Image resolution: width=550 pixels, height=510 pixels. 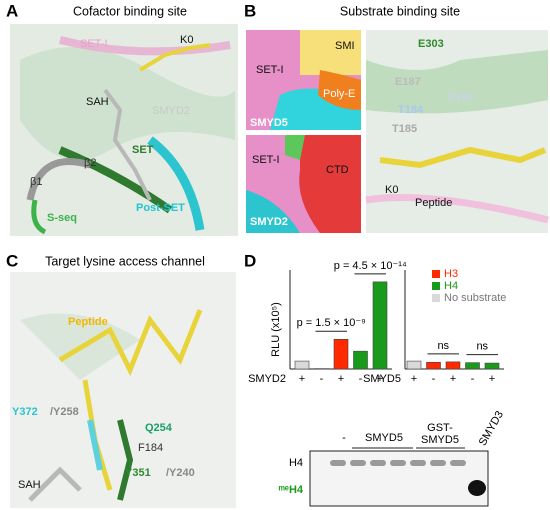 I want to click on legend-label: H3, so click(x=451, y=274).